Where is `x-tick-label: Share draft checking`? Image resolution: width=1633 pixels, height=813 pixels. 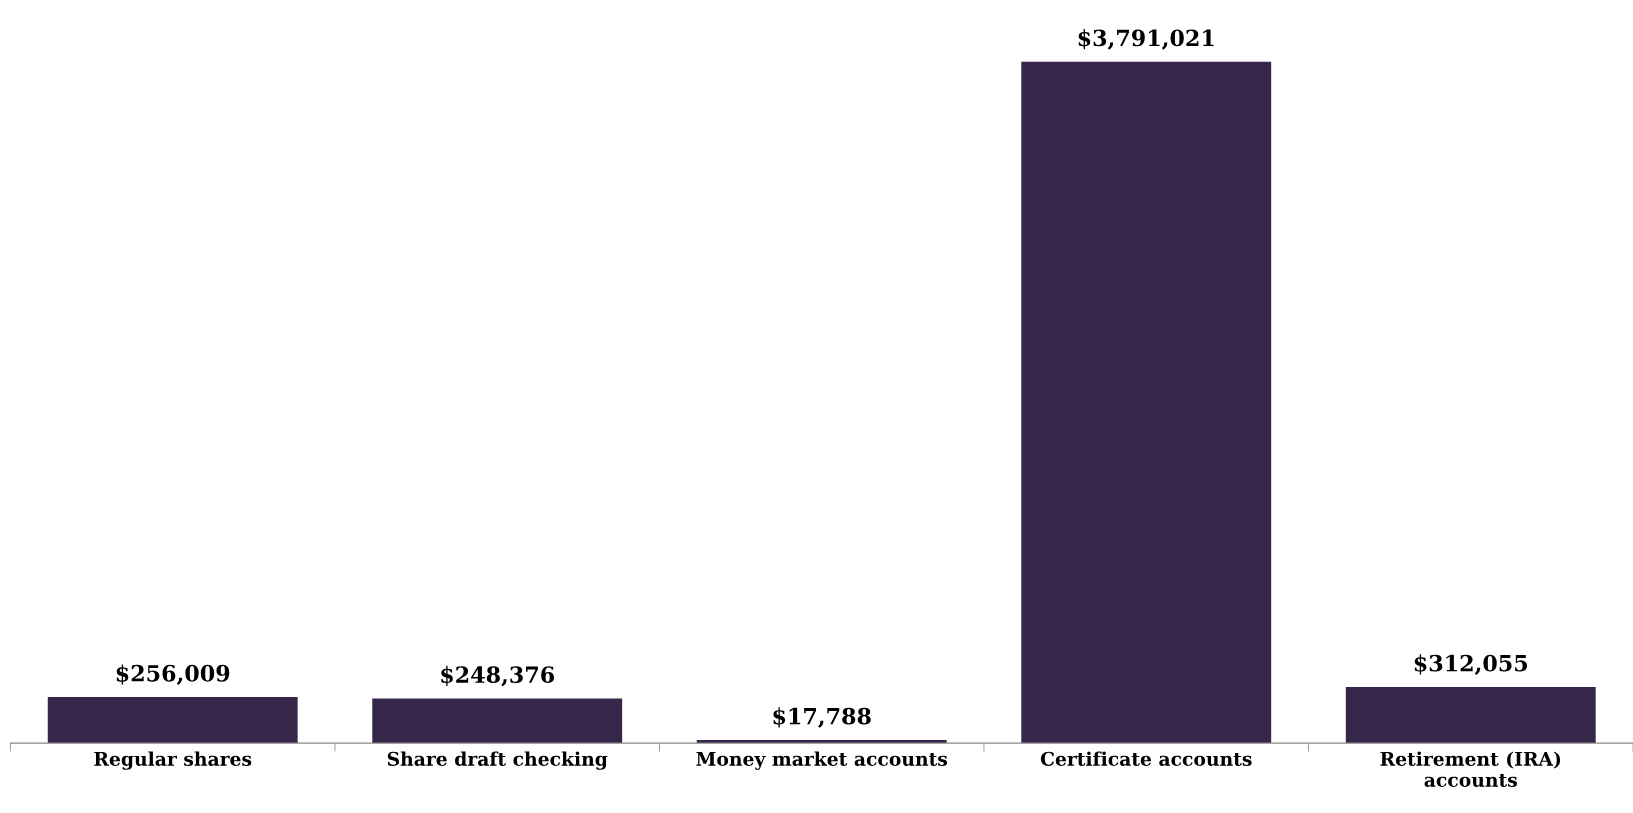 x-tick-label: Share draft checking is located at coordinates (497, 760).